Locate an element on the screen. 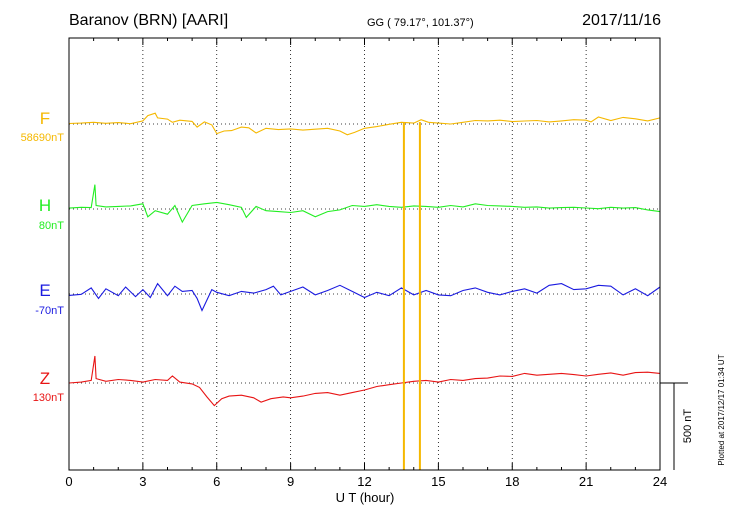 Image resolution: width=730 pixels, height=520 pixels. series-baseline-z: 130nT is located at coordinates (48, 398).